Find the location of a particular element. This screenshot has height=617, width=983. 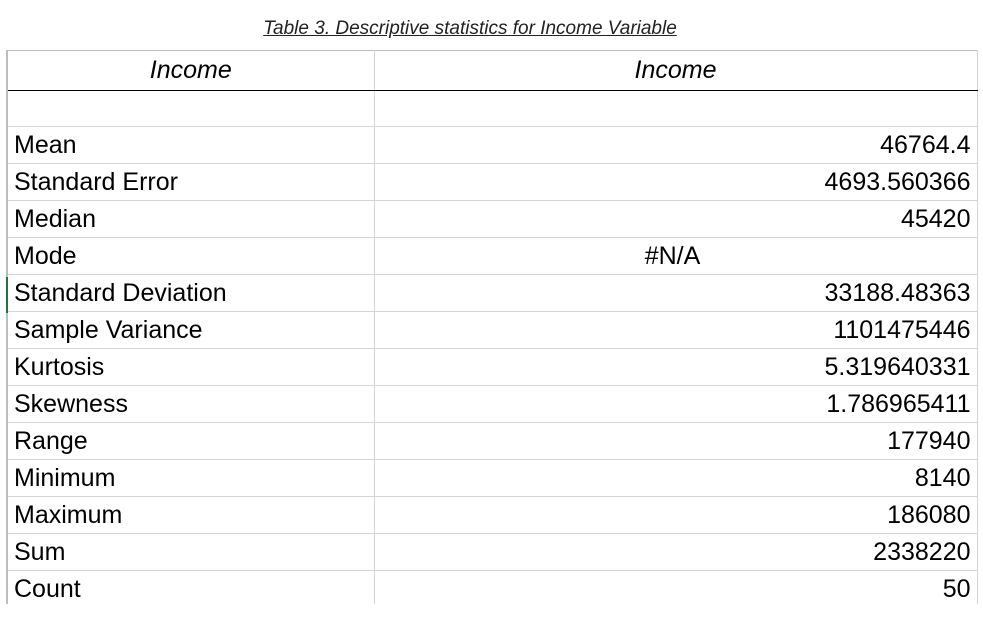

cell-value: 8140 is located at coordinates (676, 478).